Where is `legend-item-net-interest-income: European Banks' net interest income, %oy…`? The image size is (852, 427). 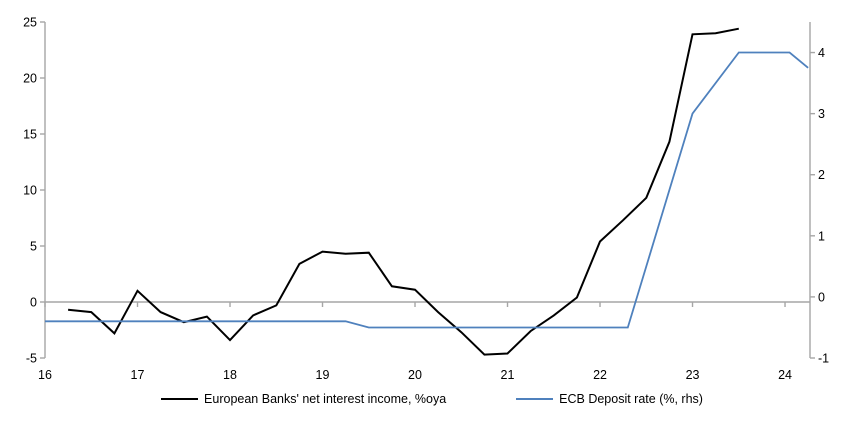 legend-item-net-interest-income: European Banks' net interest income, %oy… is located at coordinates (303, 399).